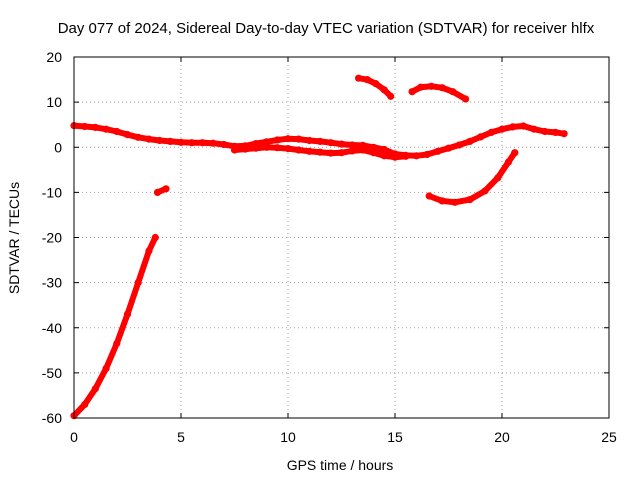 Image resolution: width=640 pixels, height=480 pixels. What do you see at coordinates (181, 437) in the screenshot?
I see `x-tick-label: 5` at bounding box center [181, 437].